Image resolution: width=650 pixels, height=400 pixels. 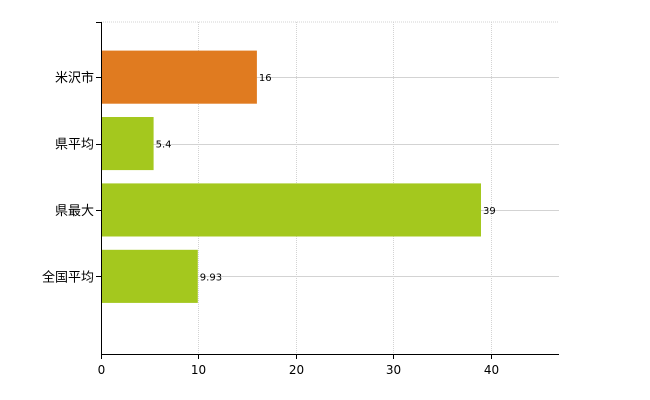 I want to click on data-label: 5.4, so click(x=164, y=145).